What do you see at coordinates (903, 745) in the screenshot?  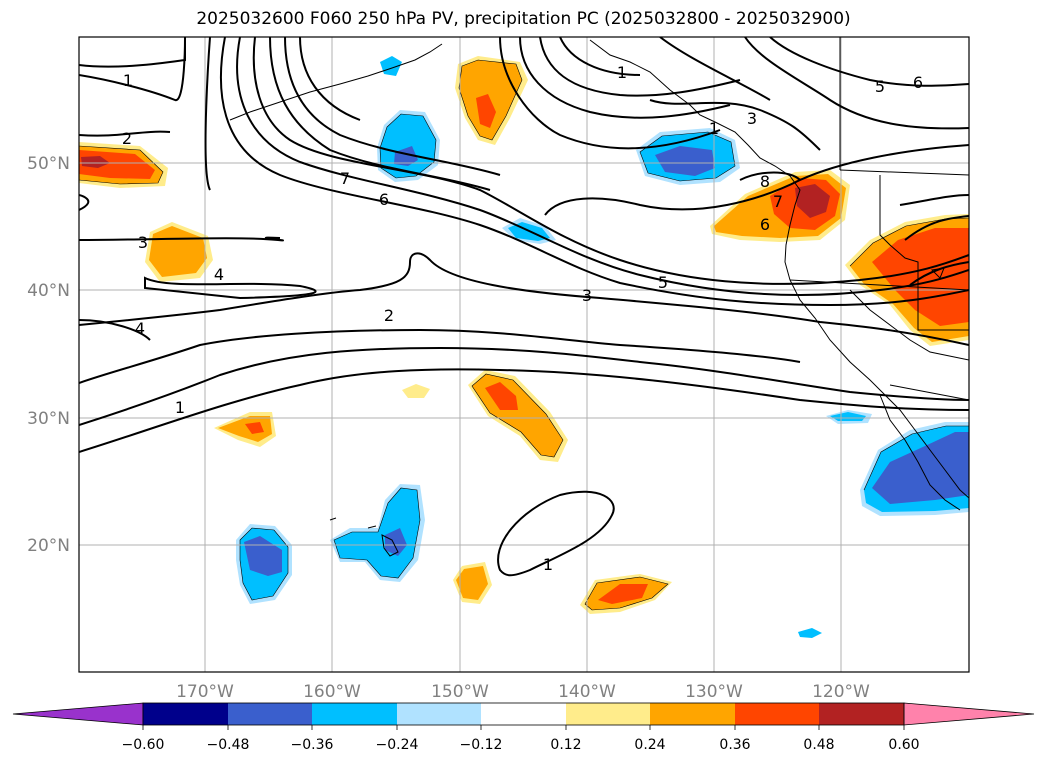 I see `colorbar-tick-label: 0.60` at bounding box center [903, 745].